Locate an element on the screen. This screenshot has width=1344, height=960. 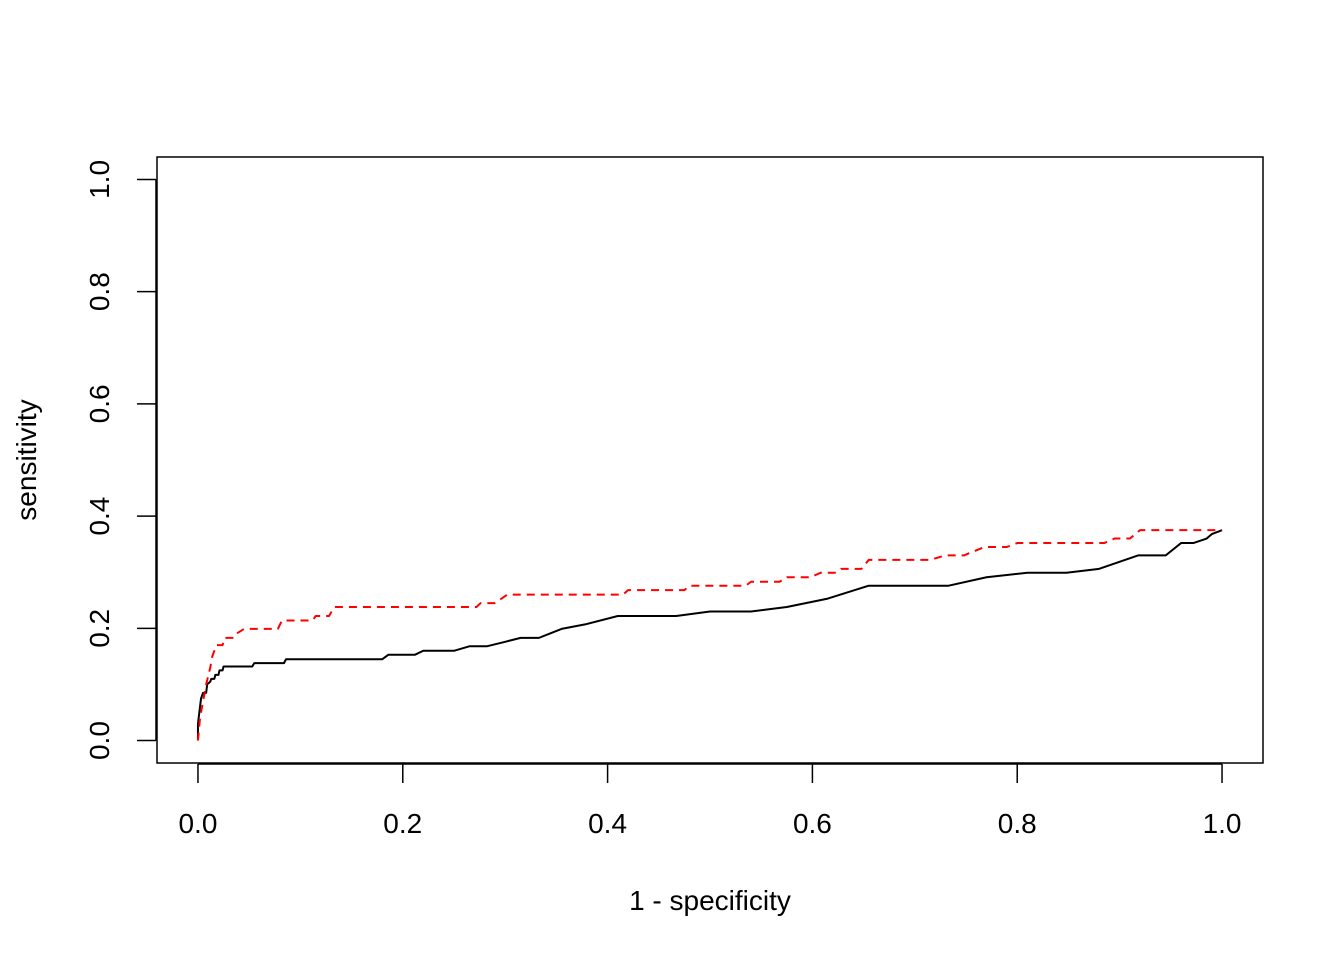
x-tick-label: 0.2 is located at coordinates (402, 823).